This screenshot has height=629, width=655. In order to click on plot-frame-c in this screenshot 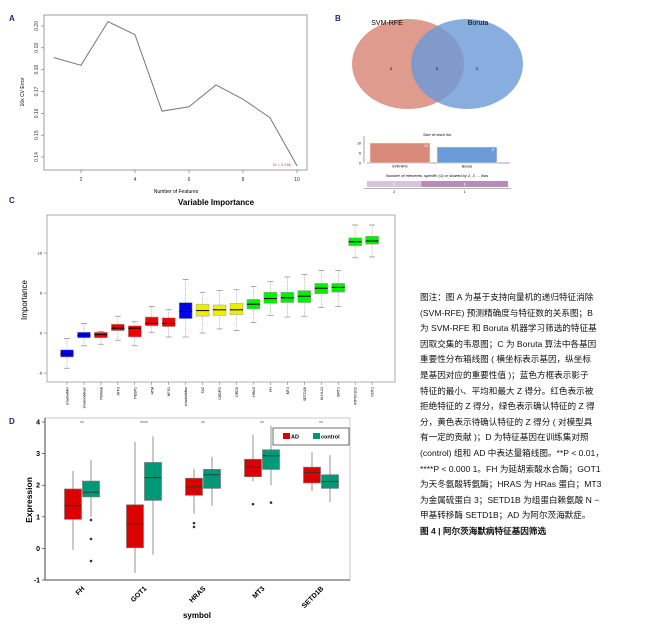, I will do `click(221, 298)`.